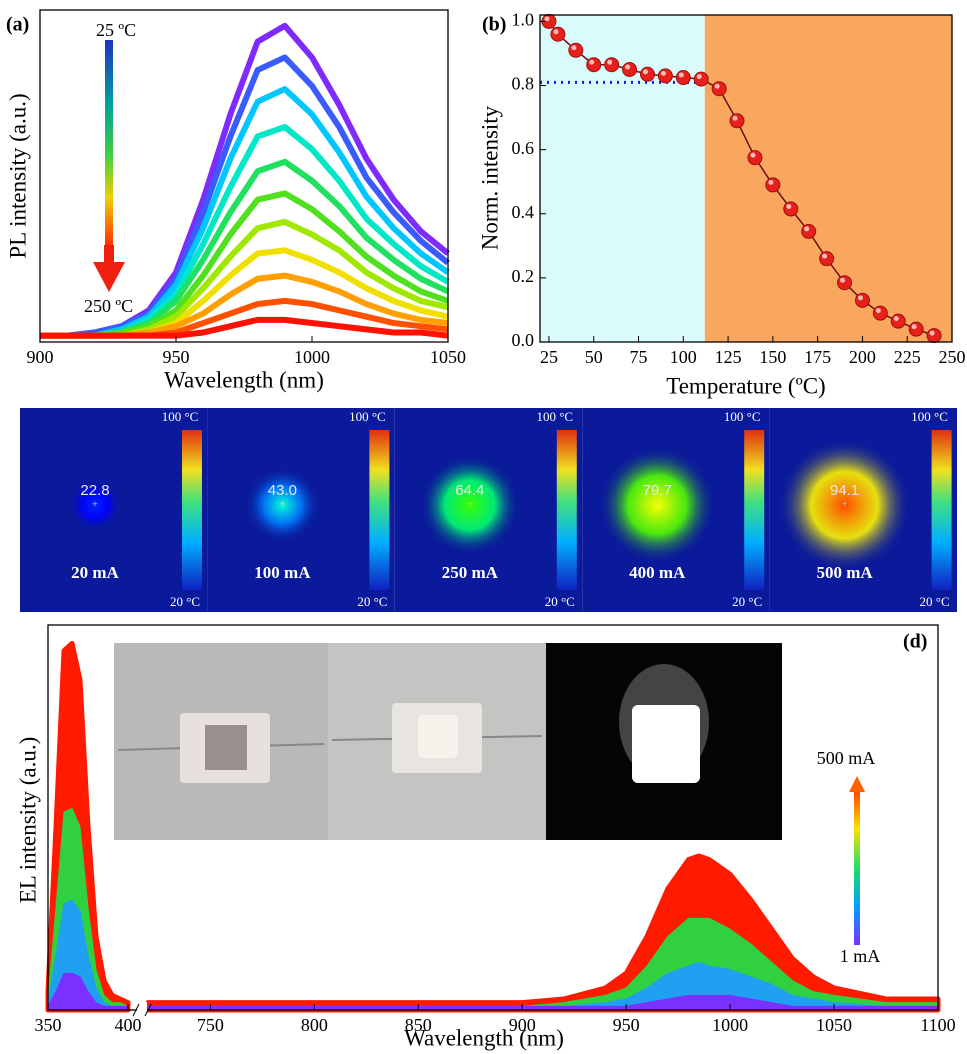 This screenshot has height=1054, width=967. I want to click on x-tick-label: 850, so click(418, 1025).